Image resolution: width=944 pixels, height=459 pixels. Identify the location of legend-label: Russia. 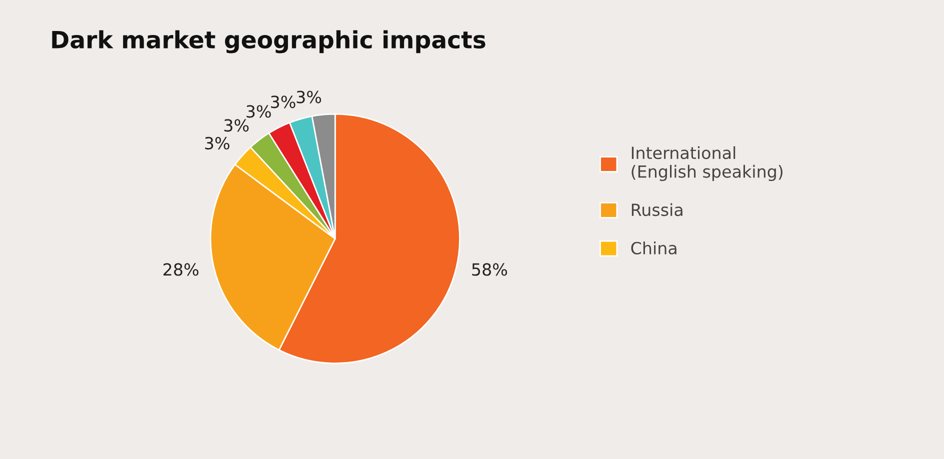
(657, 209).